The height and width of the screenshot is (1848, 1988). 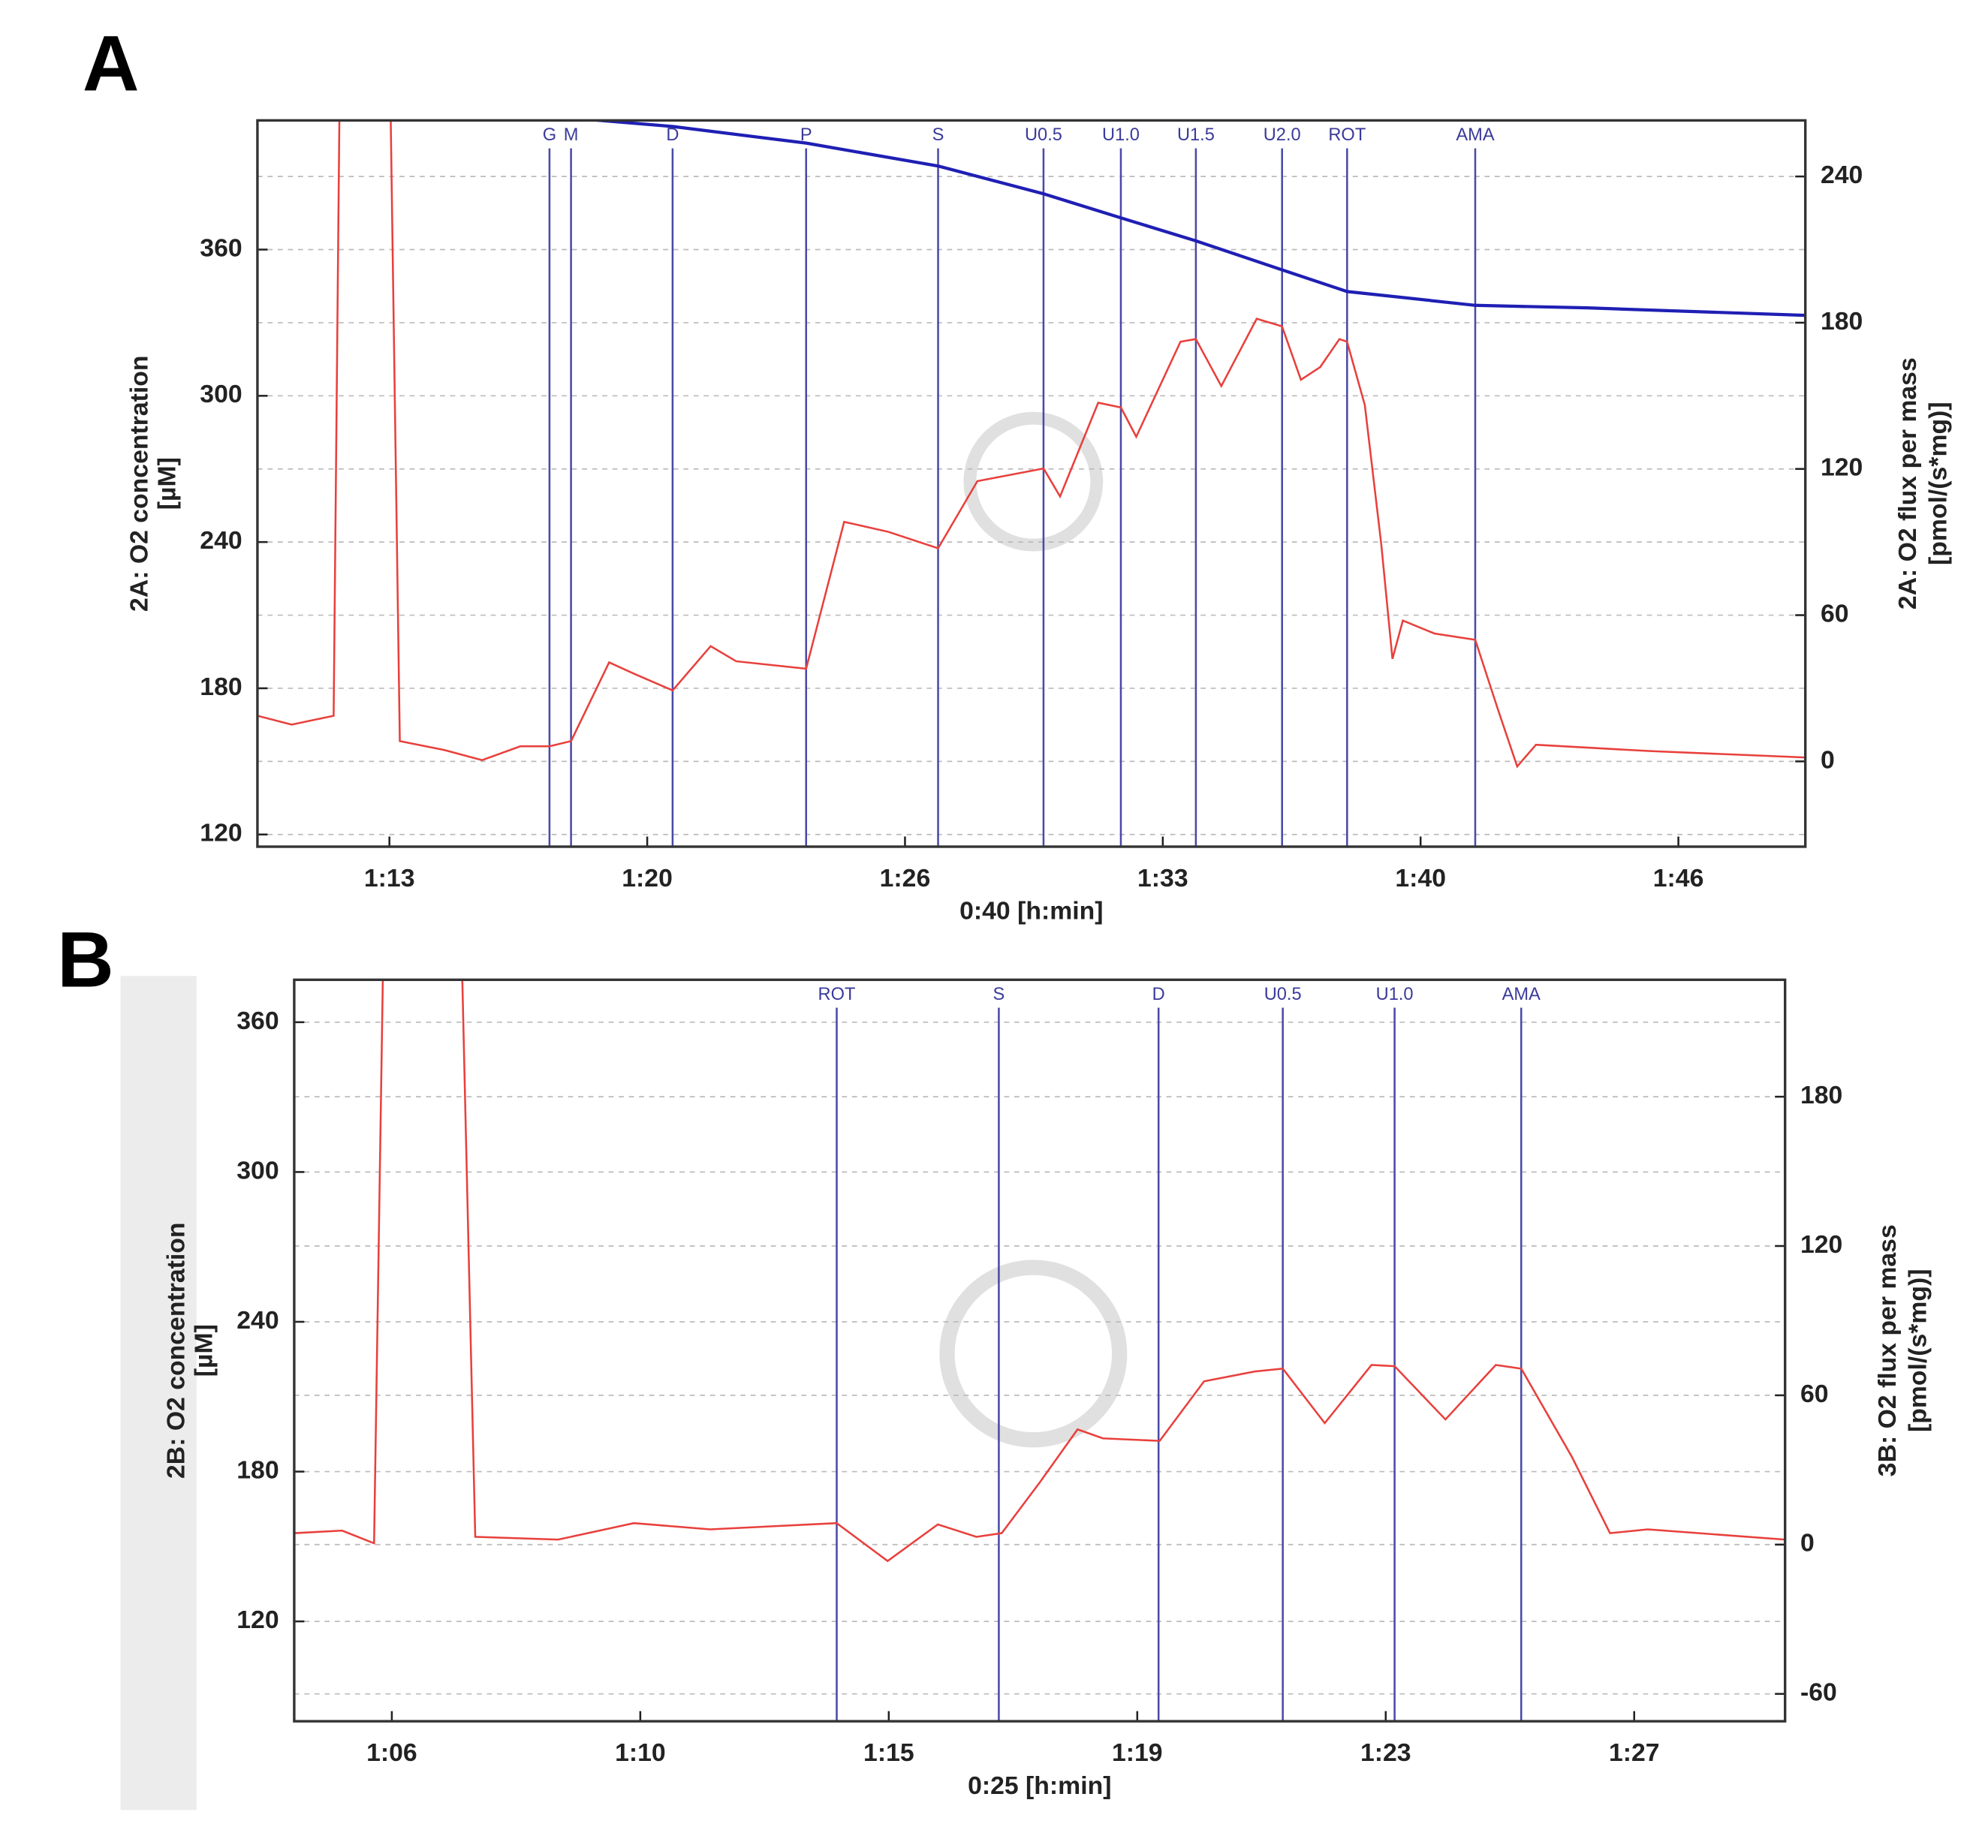 I want to click on event-label: P, so click(x=806, y=135).